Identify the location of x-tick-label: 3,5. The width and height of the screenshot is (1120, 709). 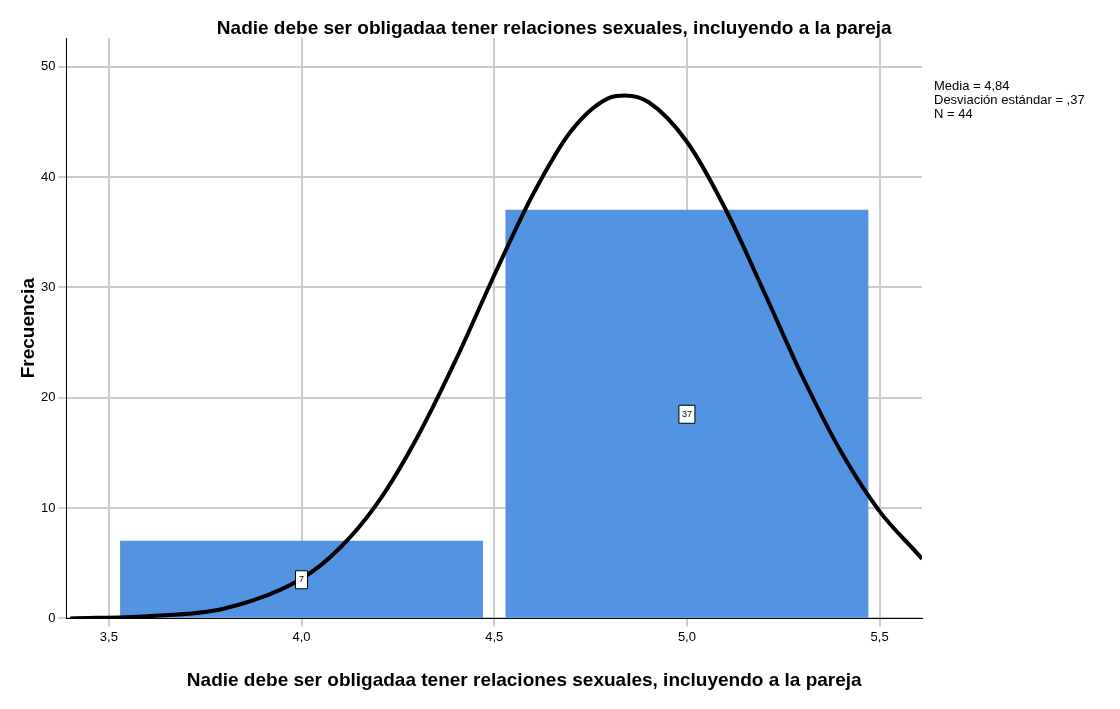
(108, 636).